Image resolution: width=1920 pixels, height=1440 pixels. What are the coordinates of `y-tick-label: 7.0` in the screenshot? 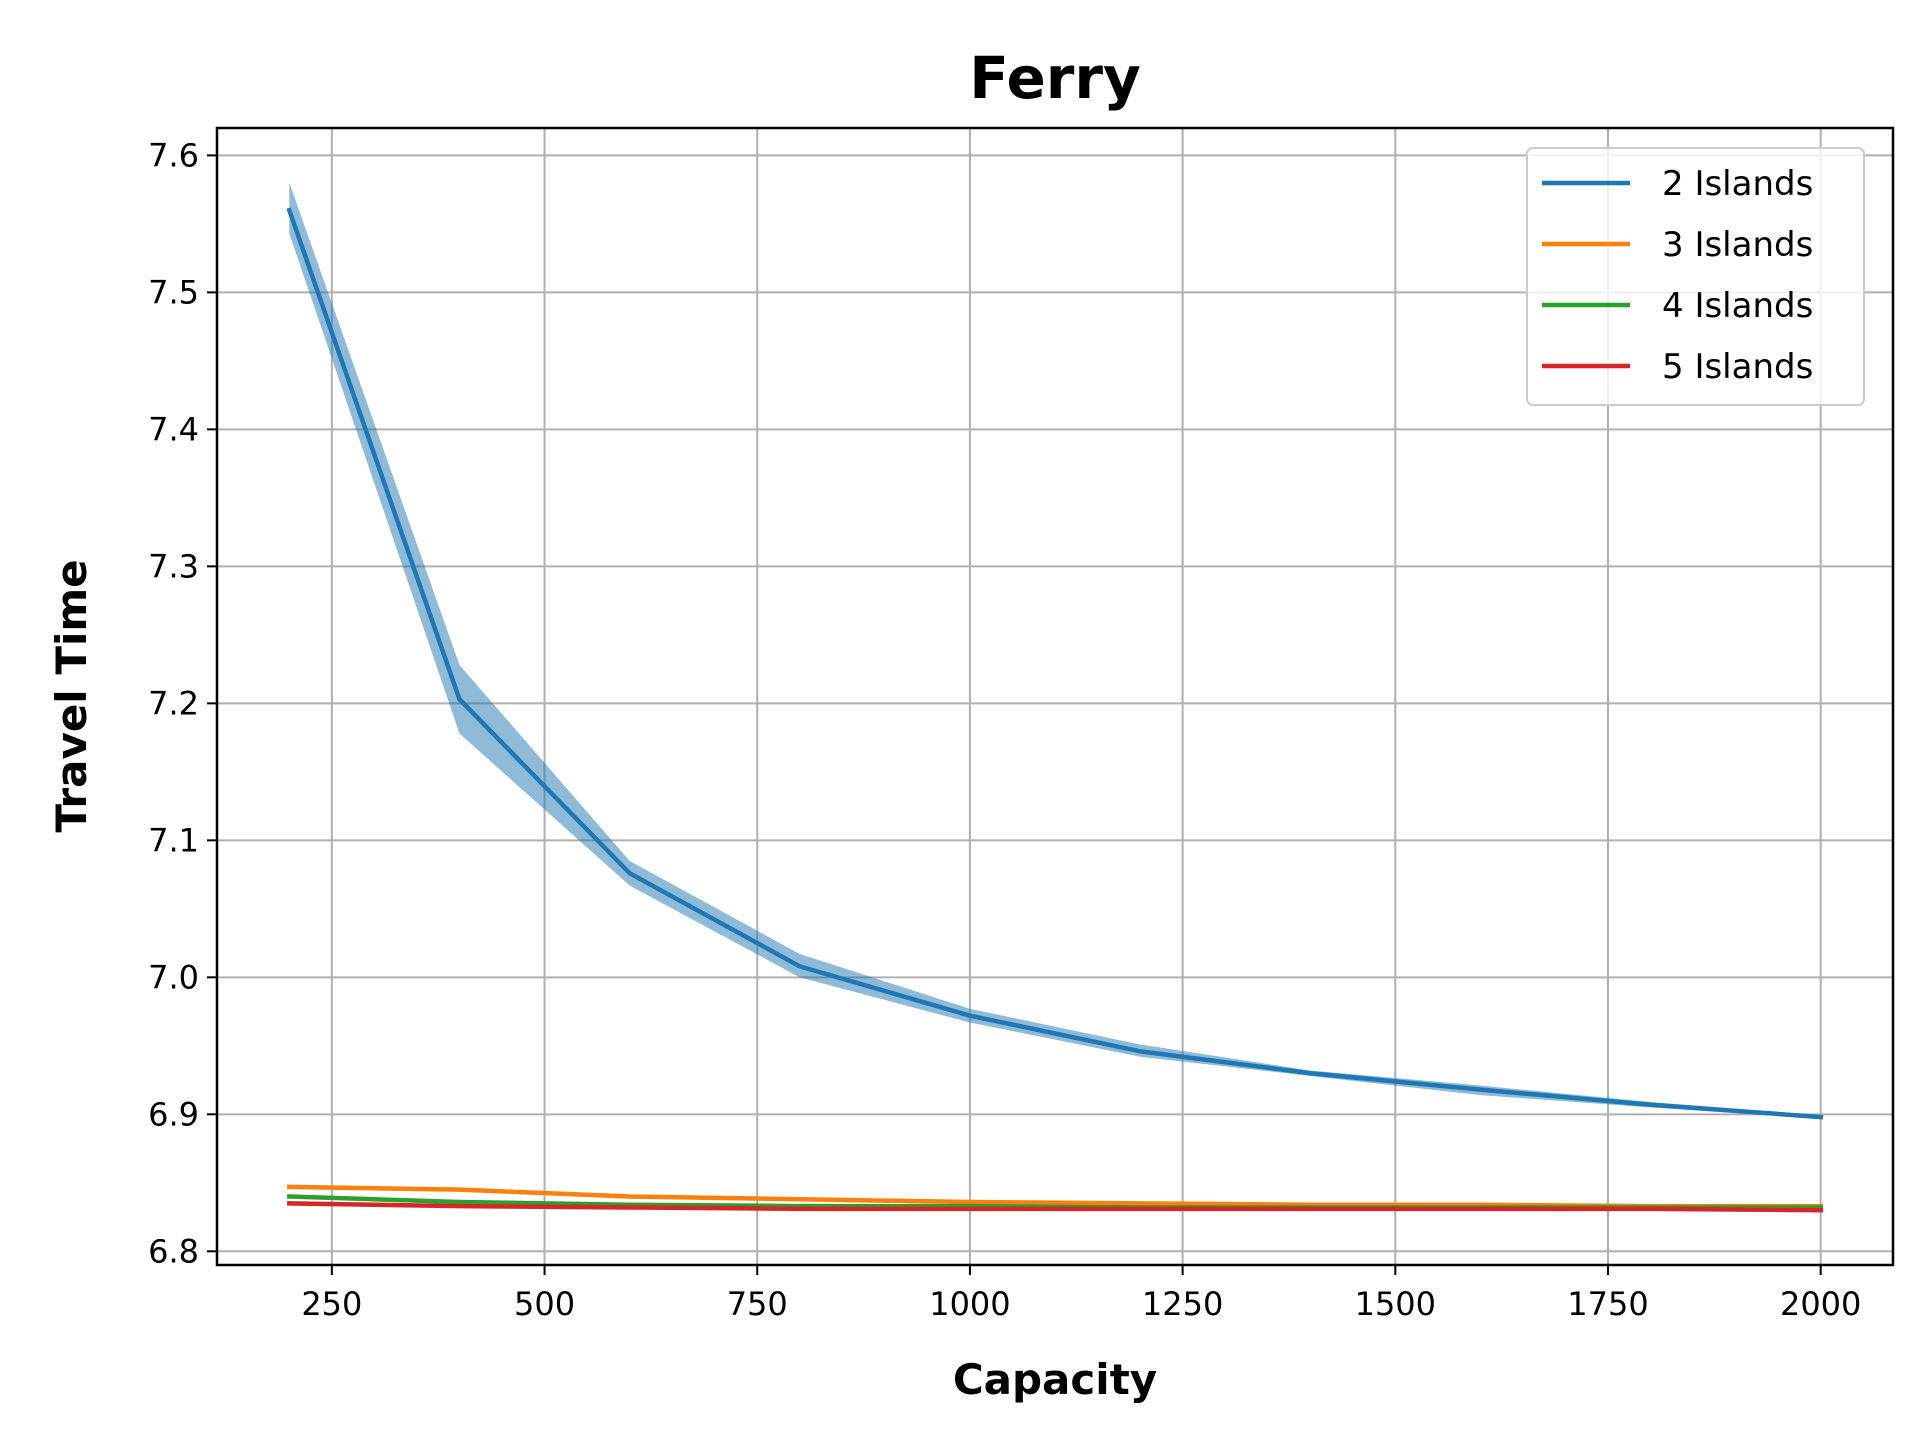 It's located at (173, 977).